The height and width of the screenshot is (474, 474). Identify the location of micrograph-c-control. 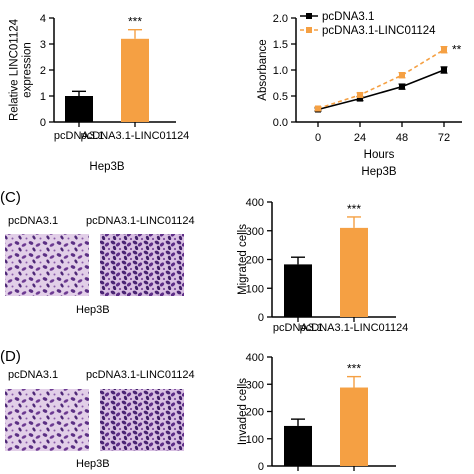
(47, 265).